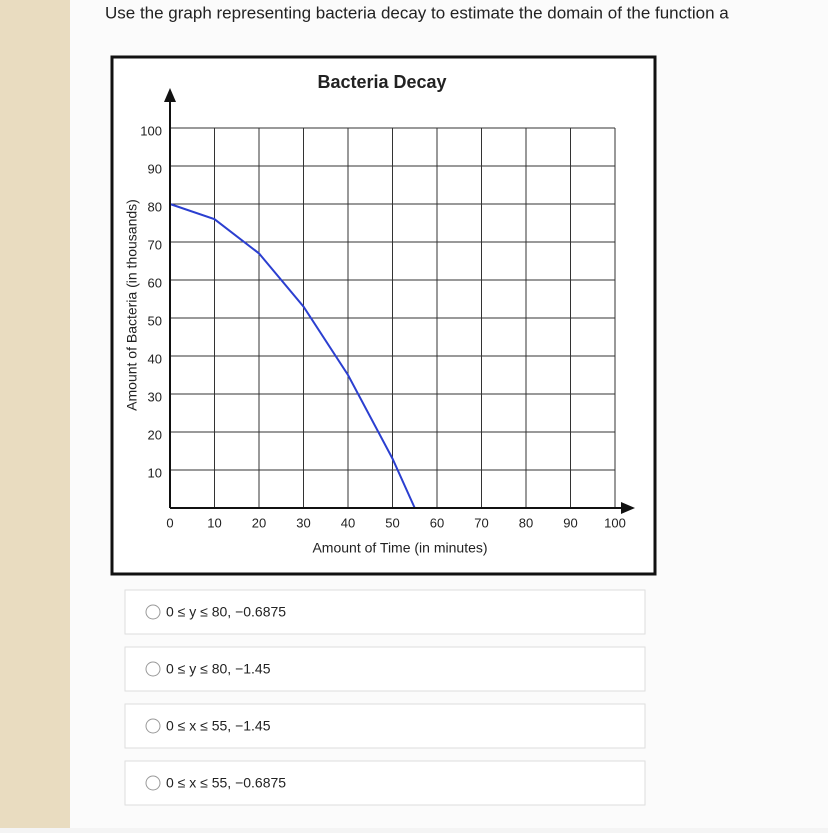  Describe the element at coordinates (169, 522) in the screenshot. I see `x-tick-label: 0` at that location.